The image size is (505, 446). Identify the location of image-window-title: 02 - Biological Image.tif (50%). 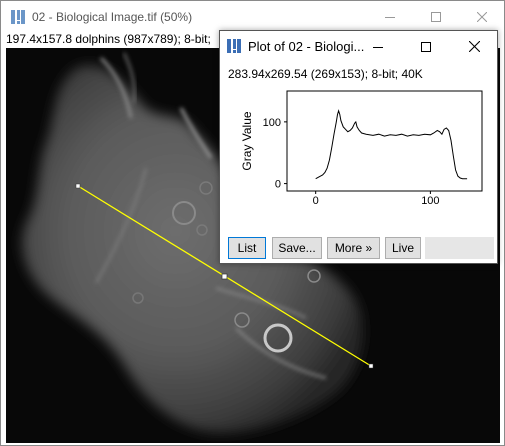
(112, 17).